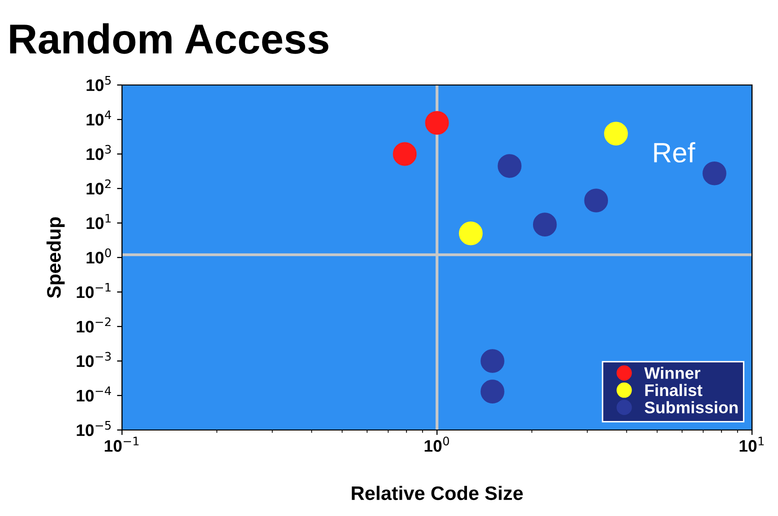 This screenshot has width=778, height=516. Describe the element at coordinates (752, 444) in the screenshot. I see `x-tick-label: 10$^{1}$` at that location.